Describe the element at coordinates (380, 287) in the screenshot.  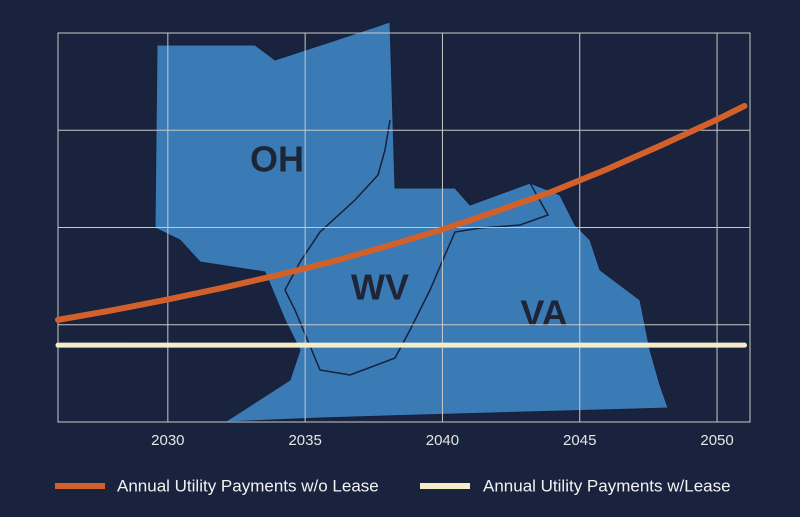
I see `state-label: WV` at that location.